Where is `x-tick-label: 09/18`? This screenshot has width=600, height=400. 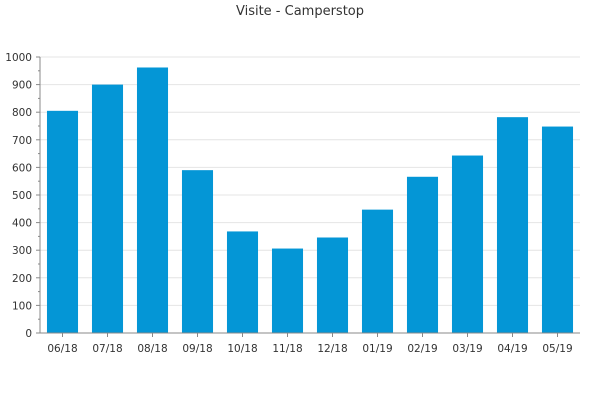 x-tick-label: 09/18 is located at coordinates (197, 349).